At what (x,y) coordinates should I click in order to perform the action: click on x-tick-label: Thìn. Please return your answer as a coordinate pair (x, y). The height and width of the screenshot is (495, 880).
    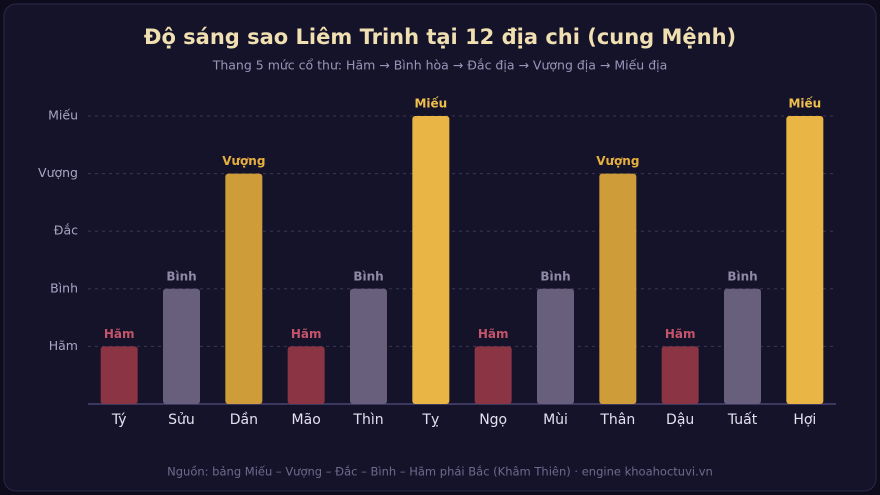
    Looking at the image, I should click on (367, 420).